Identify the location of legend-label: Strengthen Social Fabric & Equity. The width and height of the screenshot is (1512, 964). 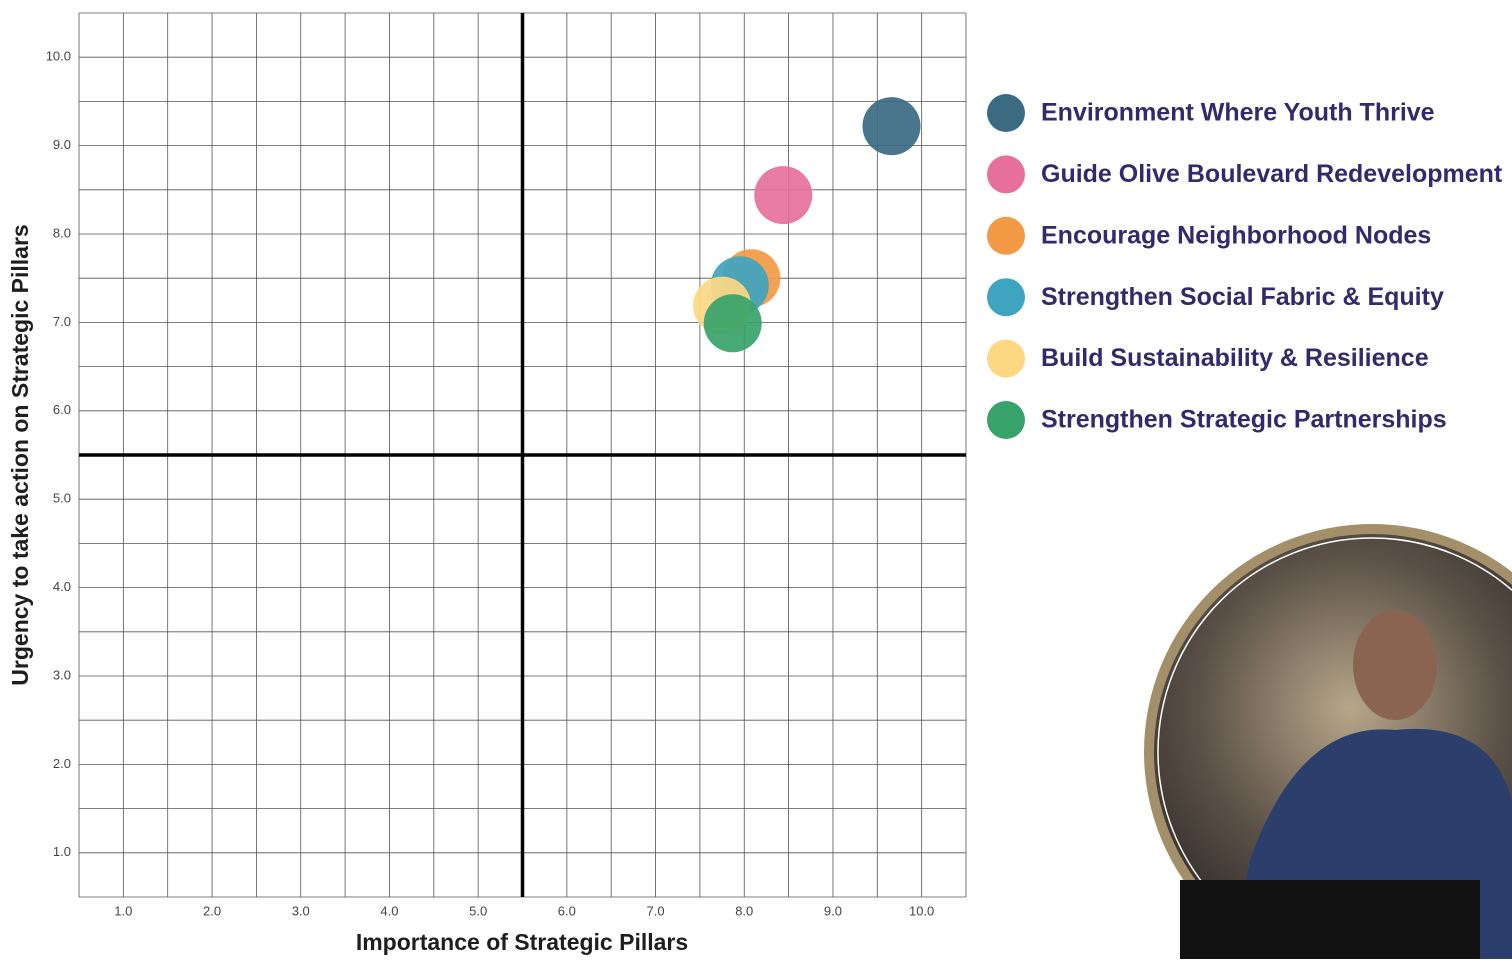
(1242, 297).